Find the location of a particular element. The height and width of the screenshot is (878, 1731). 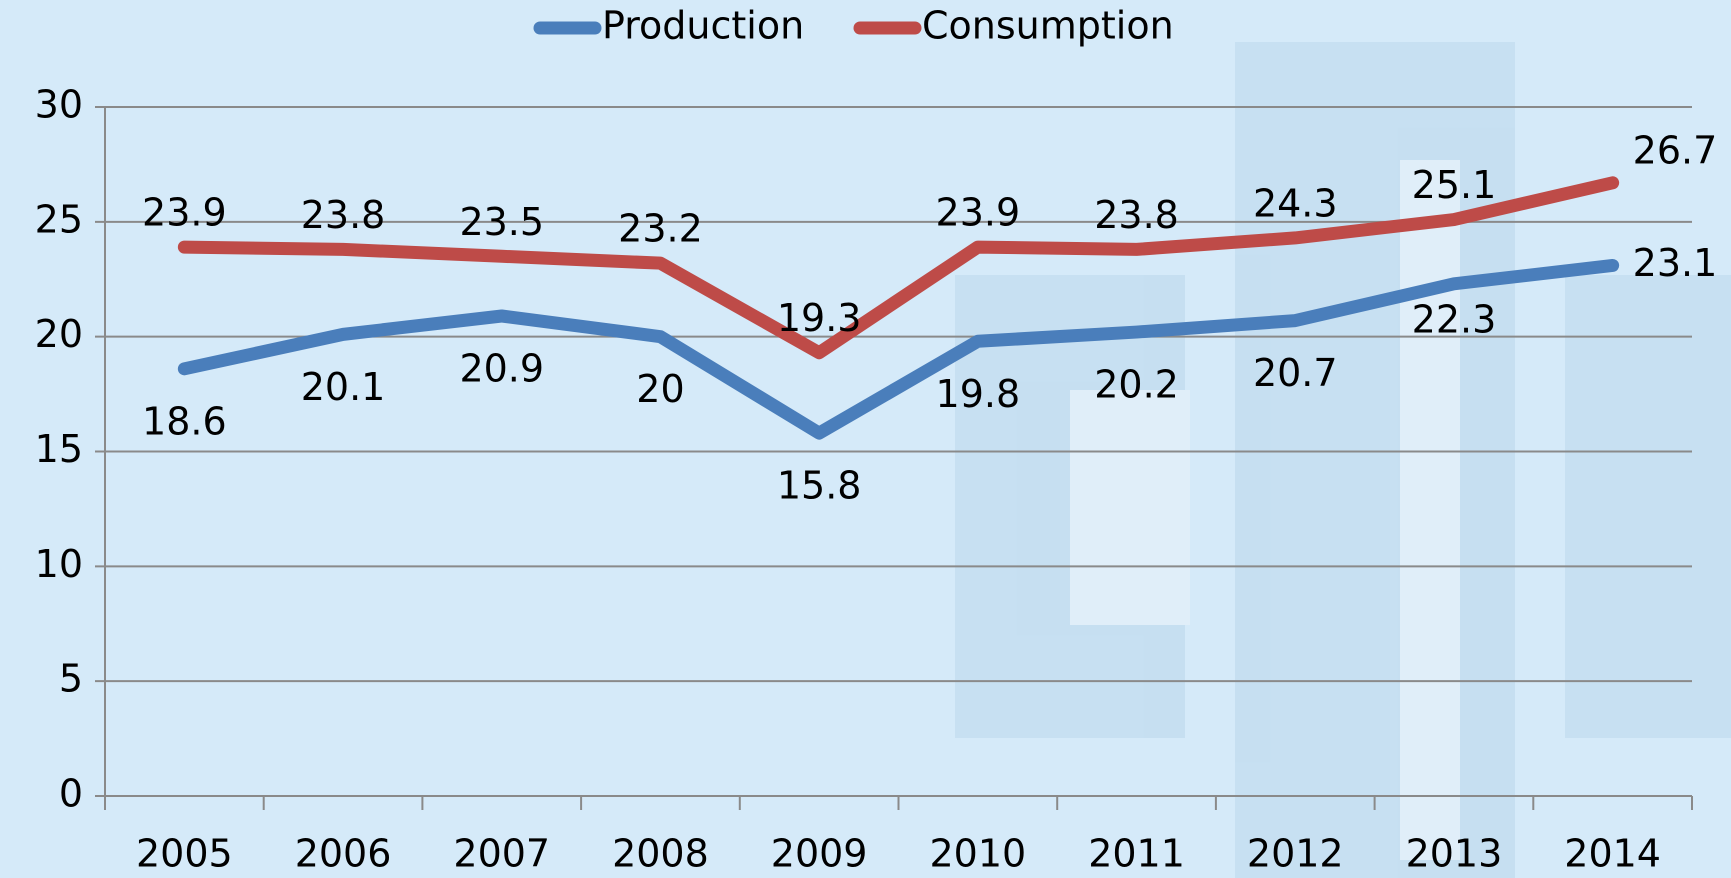

legend-label: Production is located at coordinates (703, 26).